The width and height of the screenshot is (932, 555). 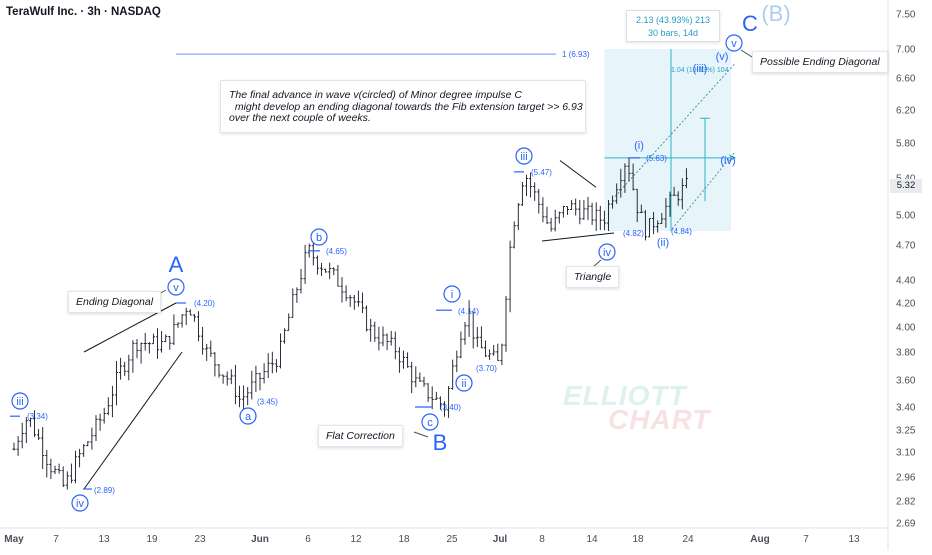 I want to click on watermark-chart: CHART, so click(x=659, y=419).